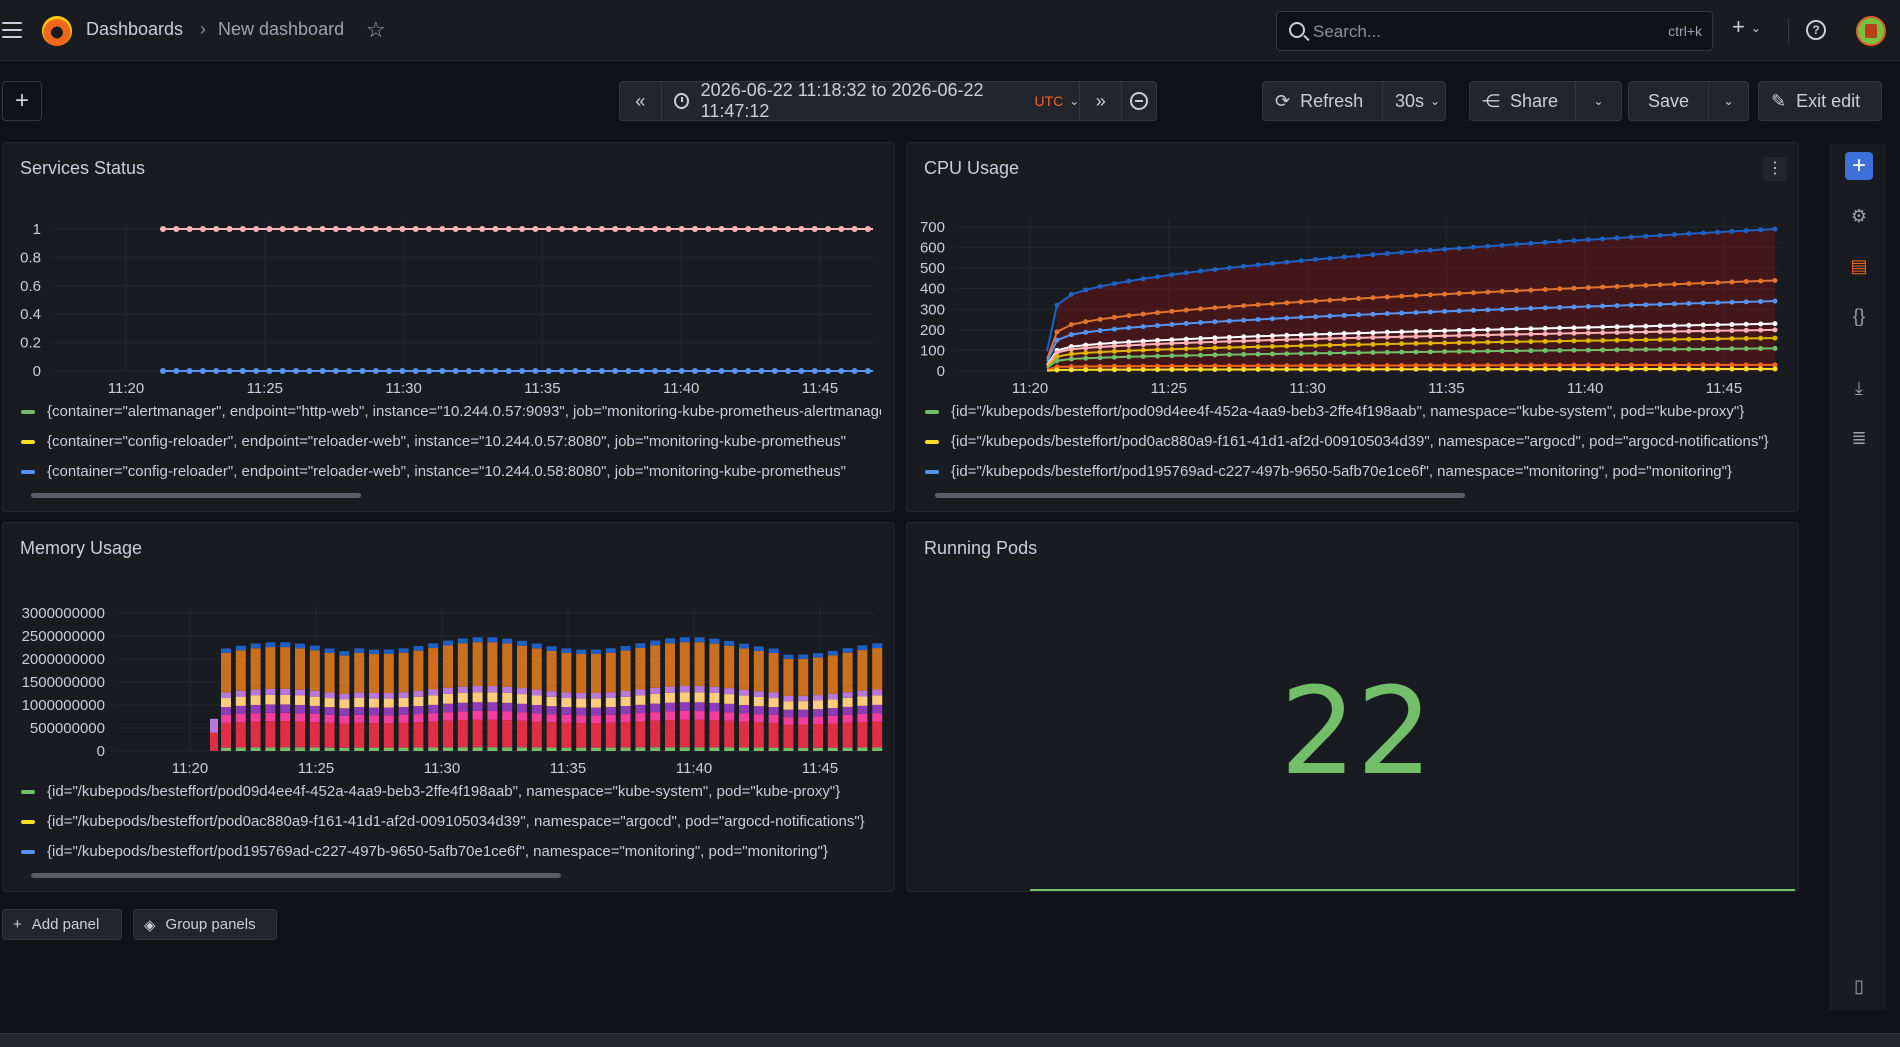 The width and height of the screenshot is (1900, 1047). What do you see at coordinates (1323, 101) in the screenshot?
I see `refresh-button: ⟳ Refresh` at bounding box center [1323, 101].